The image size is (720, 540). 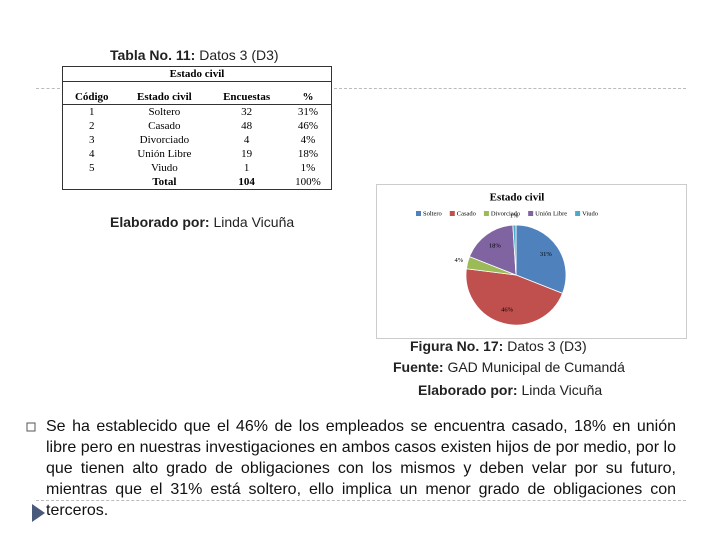 What do you see at coordinates (92, 168) in the screenshot?
I see `table-cell: 5` at bounding box center [92, 168].